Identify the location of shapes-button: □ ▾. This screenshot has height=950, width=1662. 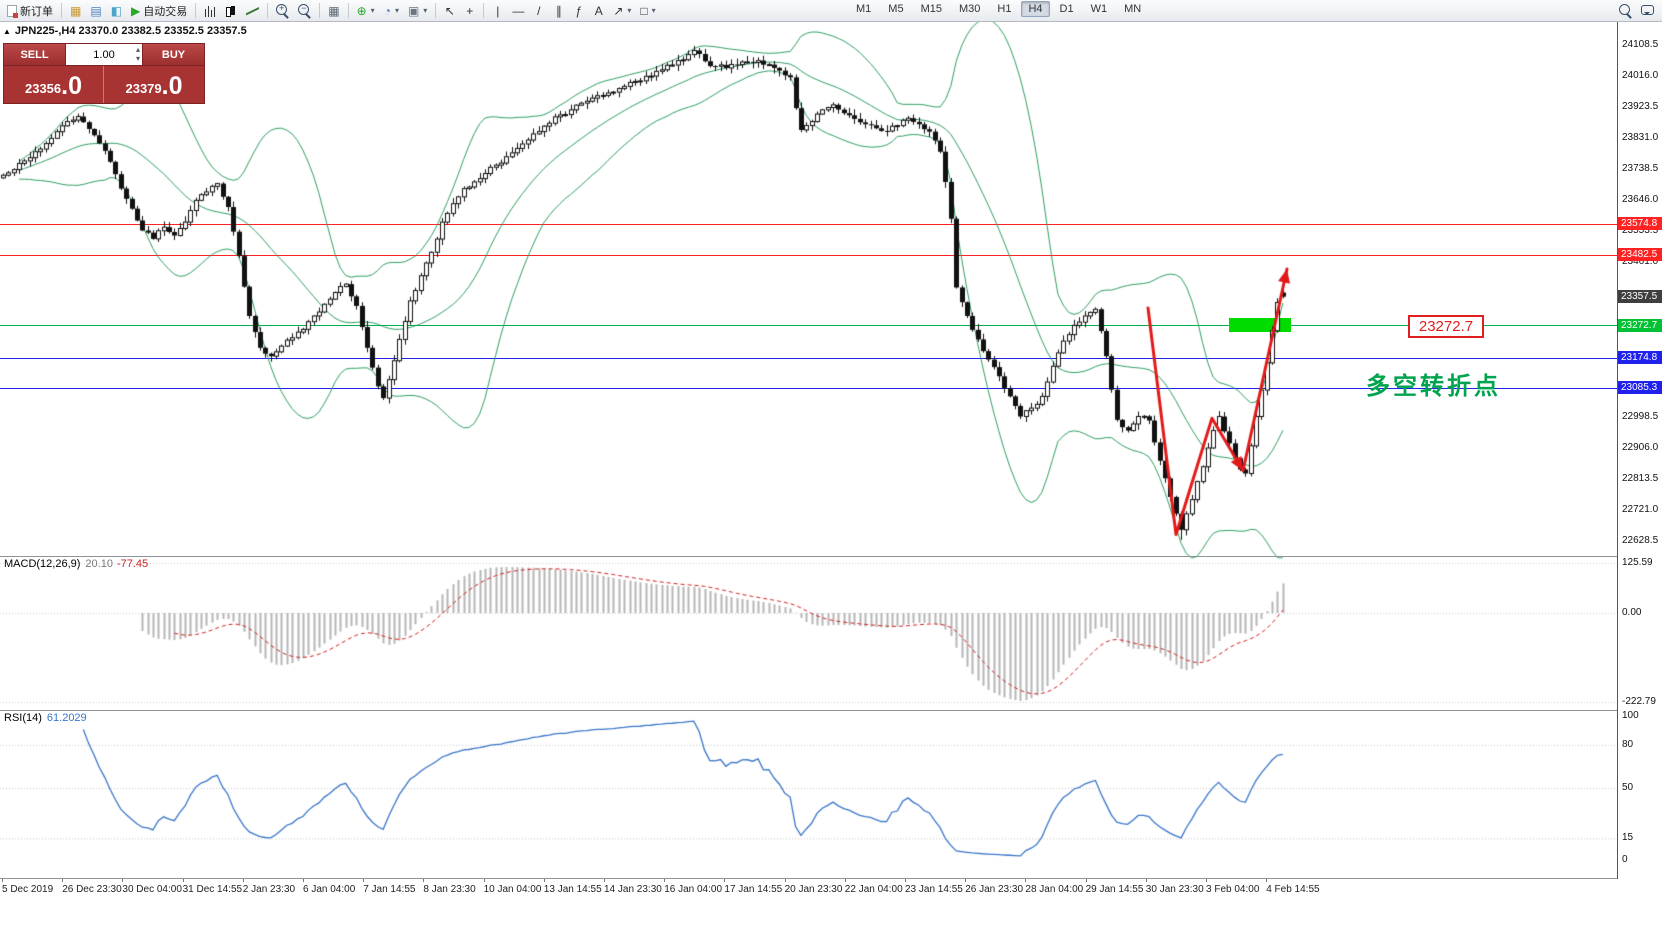
(647, 10).